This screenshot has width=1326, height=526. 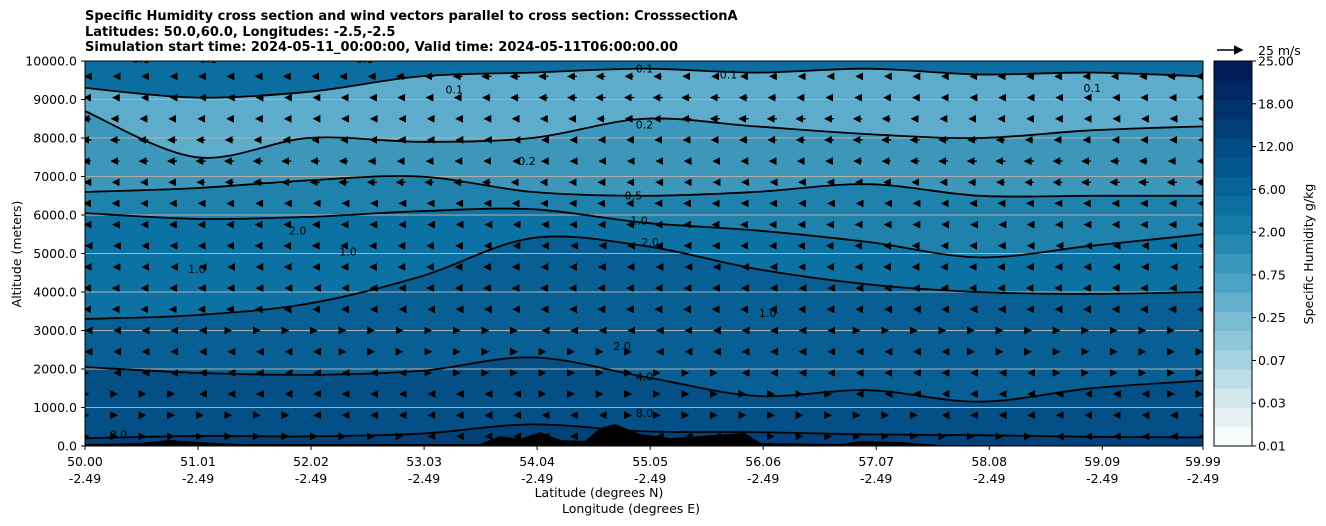 What do you see at coordinates (644, 379) in the screenshot?
I see `contour-line-4.0` at bounding box center [644, 379].